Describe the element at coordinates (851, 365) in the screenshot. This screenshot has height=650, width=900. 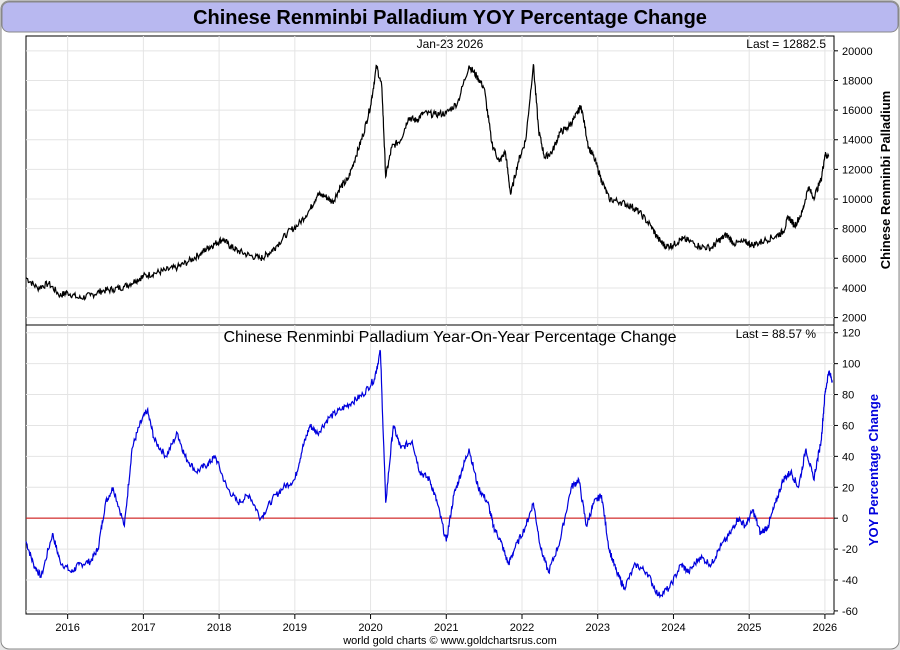
I see `yoy-y-tick-label: 100` at that location.